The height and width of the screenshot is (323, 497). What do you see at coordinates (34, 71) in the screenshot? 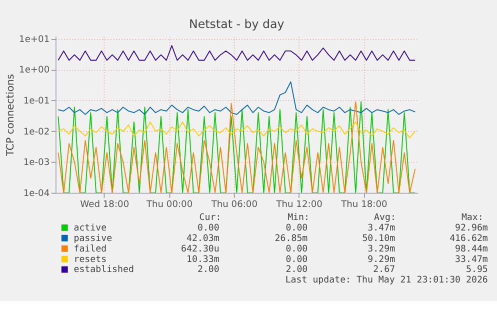
I see `y-tick-label: 1e+00` at bounding box center [34, 71].